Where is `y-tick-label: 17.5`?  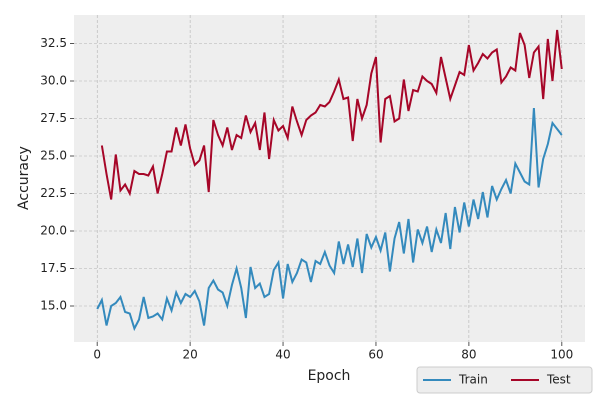
y-tick-label: 17.5 is located at coordinates (53, 268).